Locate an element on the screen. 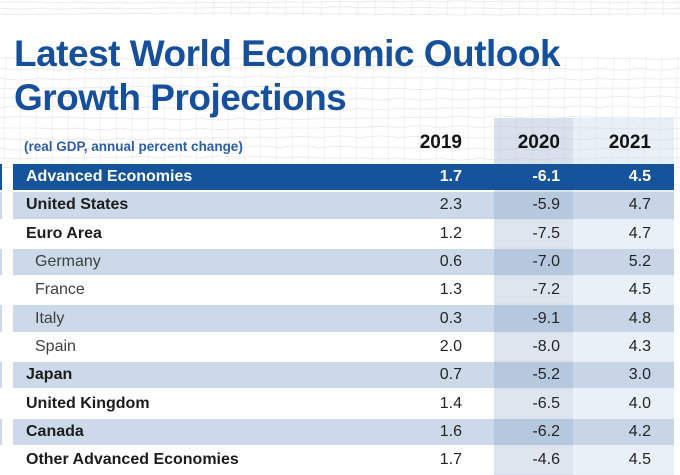 The width and height of the screenshot is (680, 475). value-2019: 0.7 is located at coordinates (434, 375).